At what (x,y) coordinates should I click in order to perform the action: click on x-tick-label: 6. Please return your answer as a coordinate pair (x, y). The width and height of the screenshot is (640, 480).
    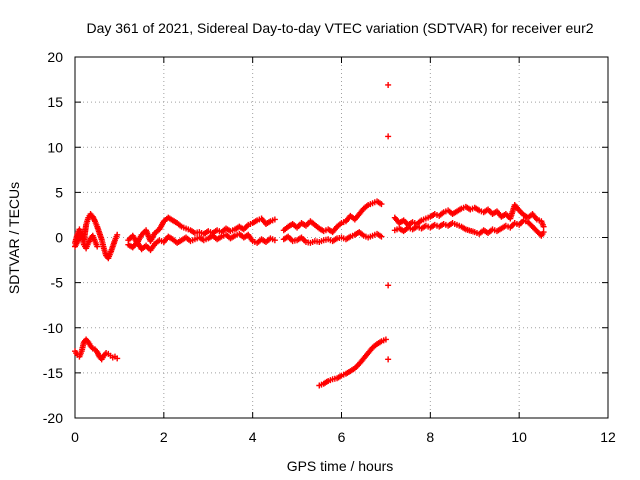
    Looking at the image, I should click on (342, 437).